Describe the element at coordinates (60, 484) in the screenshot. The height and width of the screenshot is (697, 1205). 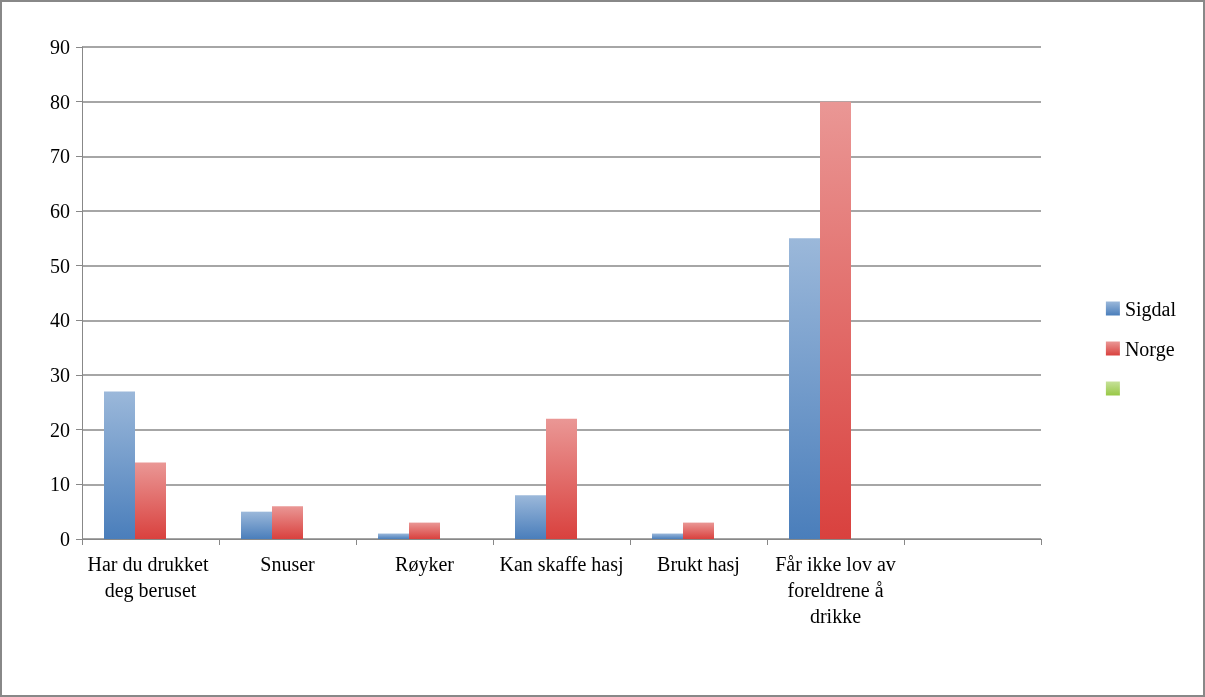
I see `y-tick-label: 10` at that location.